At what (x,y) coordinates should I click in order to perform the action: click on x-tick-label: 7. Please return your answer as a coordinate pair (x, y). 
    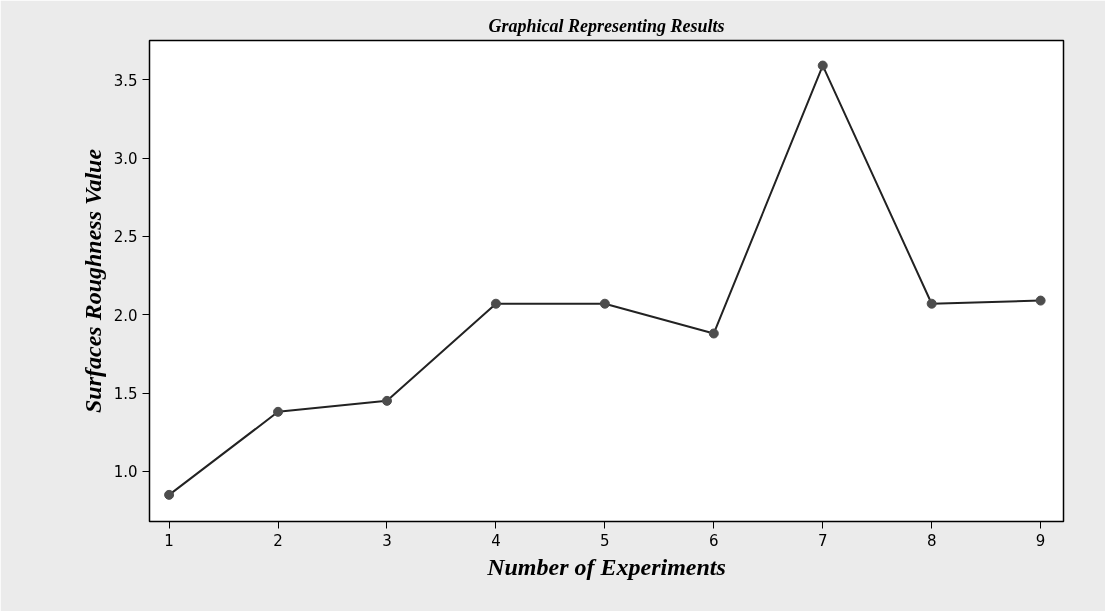
    Looking at the image, I should click on (822, 540).